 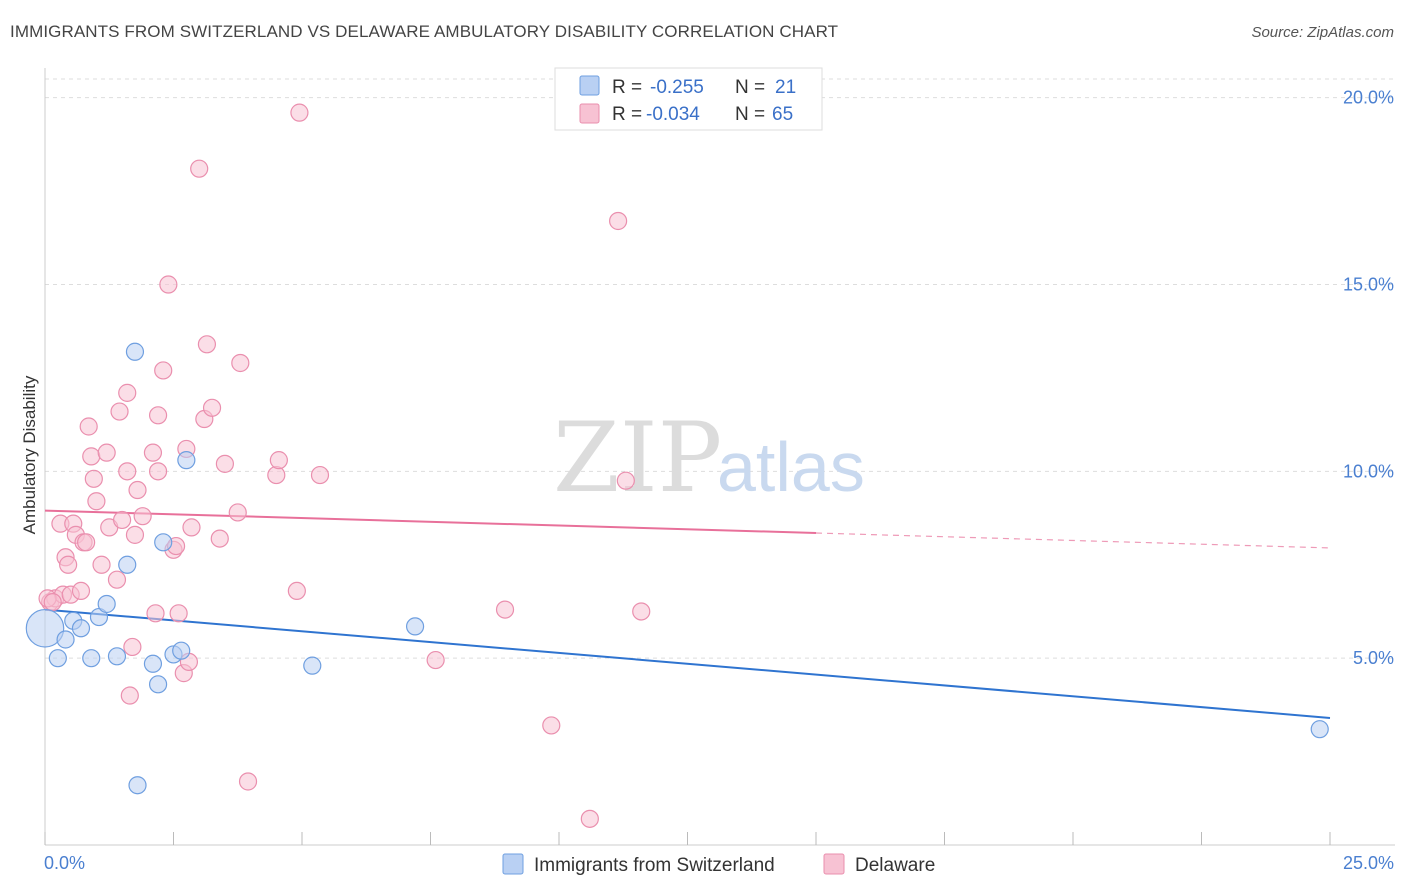 I want to click on y-tick-label: 15.0%, so click(x=1368, y=285).